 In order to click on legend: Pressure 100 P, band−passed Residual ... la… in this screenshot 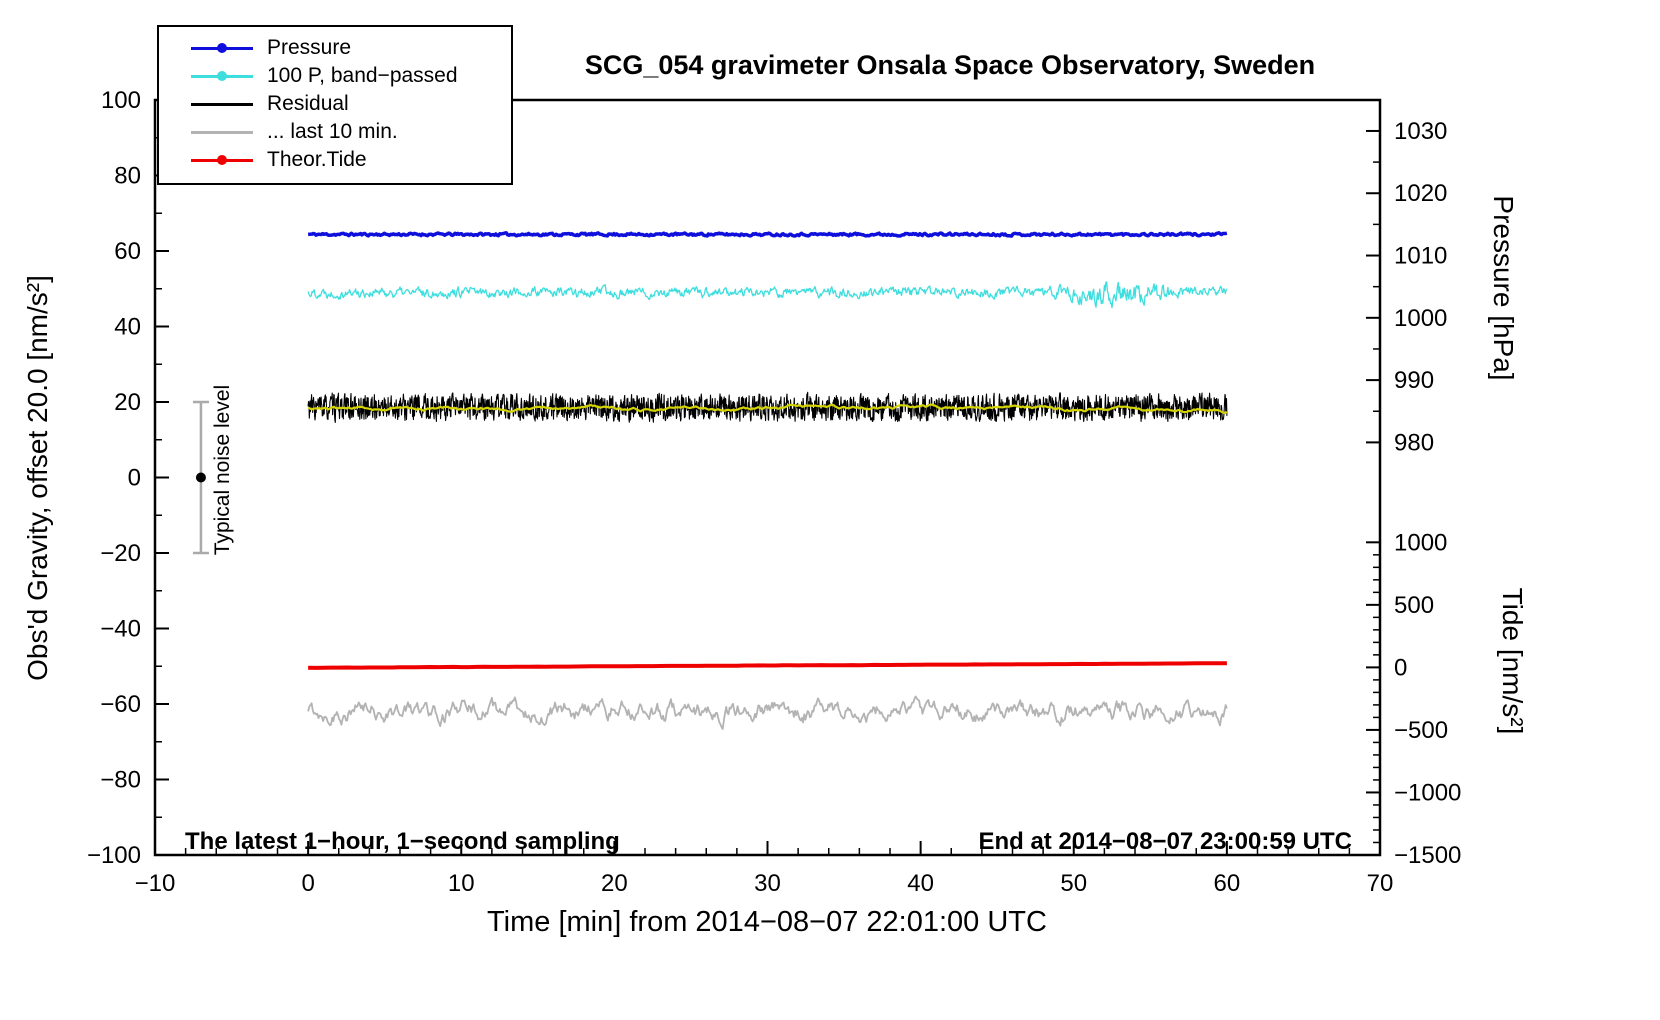, I will do `click(335, 105)`.